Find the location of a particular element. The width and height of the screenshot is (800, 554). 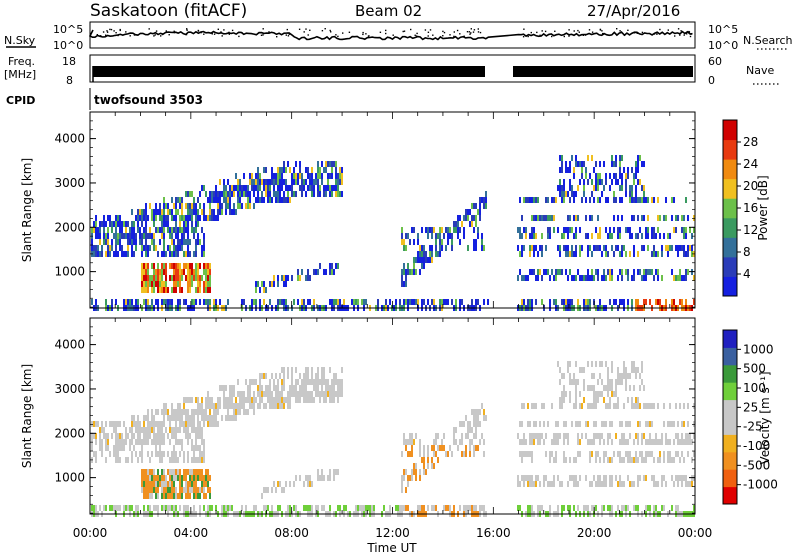

x-tick-label: 08:00 is located at coordinates (291, 533).